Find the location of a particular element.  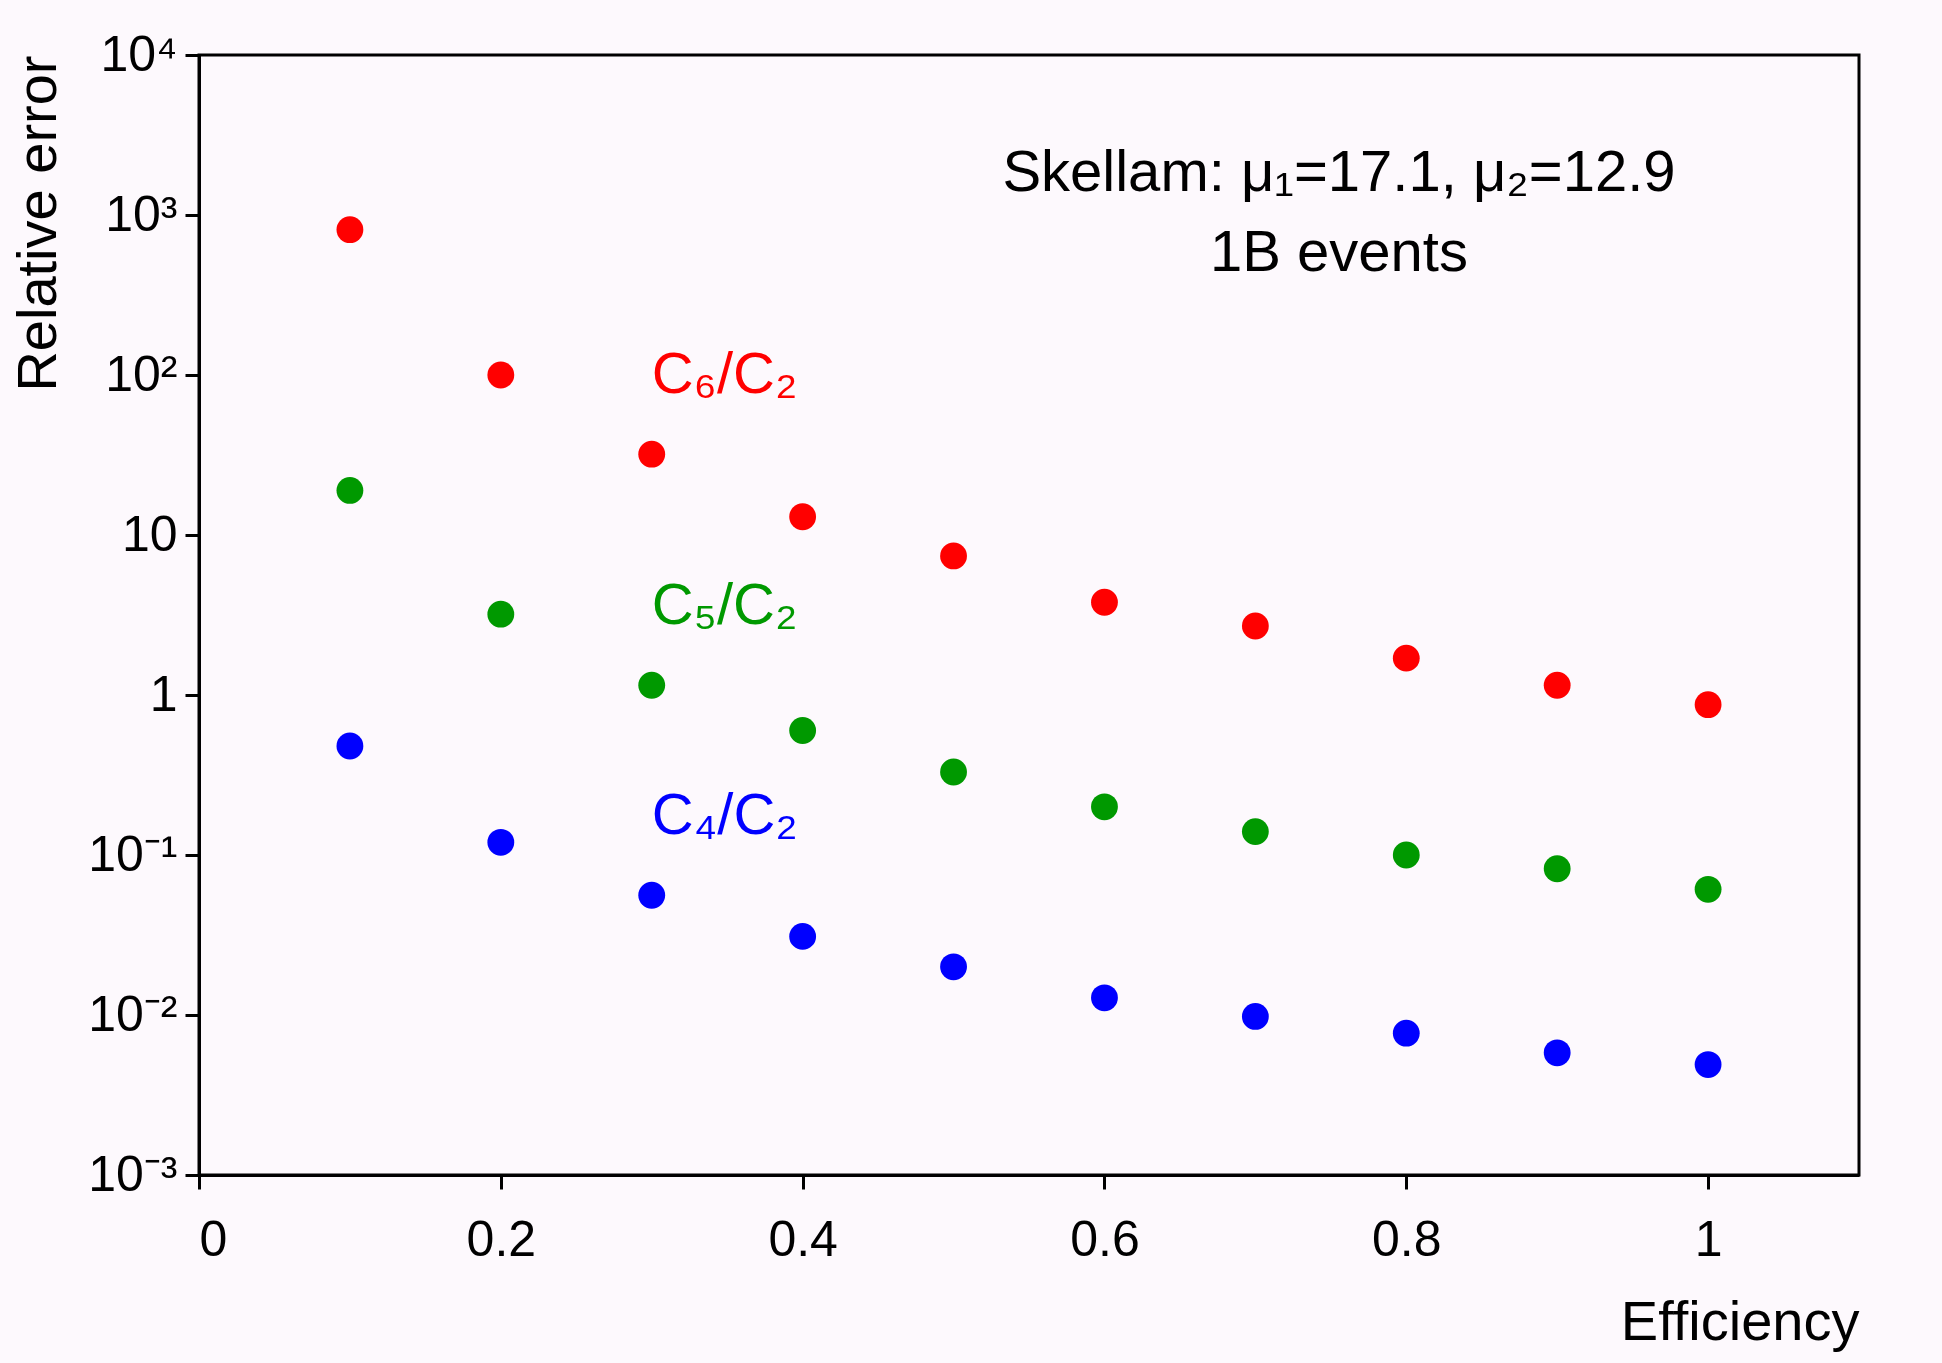

series-label: C₄/C₂ is located at coordinates (724, 814).